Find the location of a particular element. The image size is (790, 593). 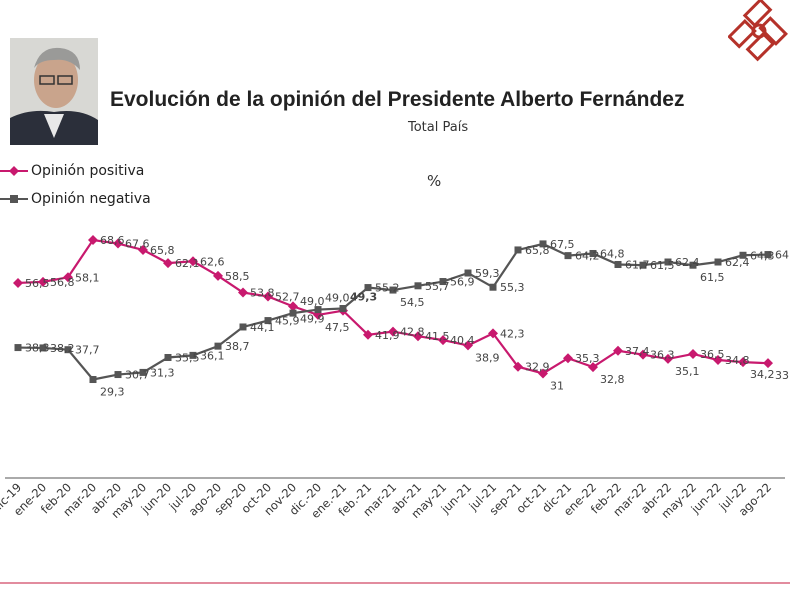

x-tick-label: ago-22 is located at coordinates (755, 499).